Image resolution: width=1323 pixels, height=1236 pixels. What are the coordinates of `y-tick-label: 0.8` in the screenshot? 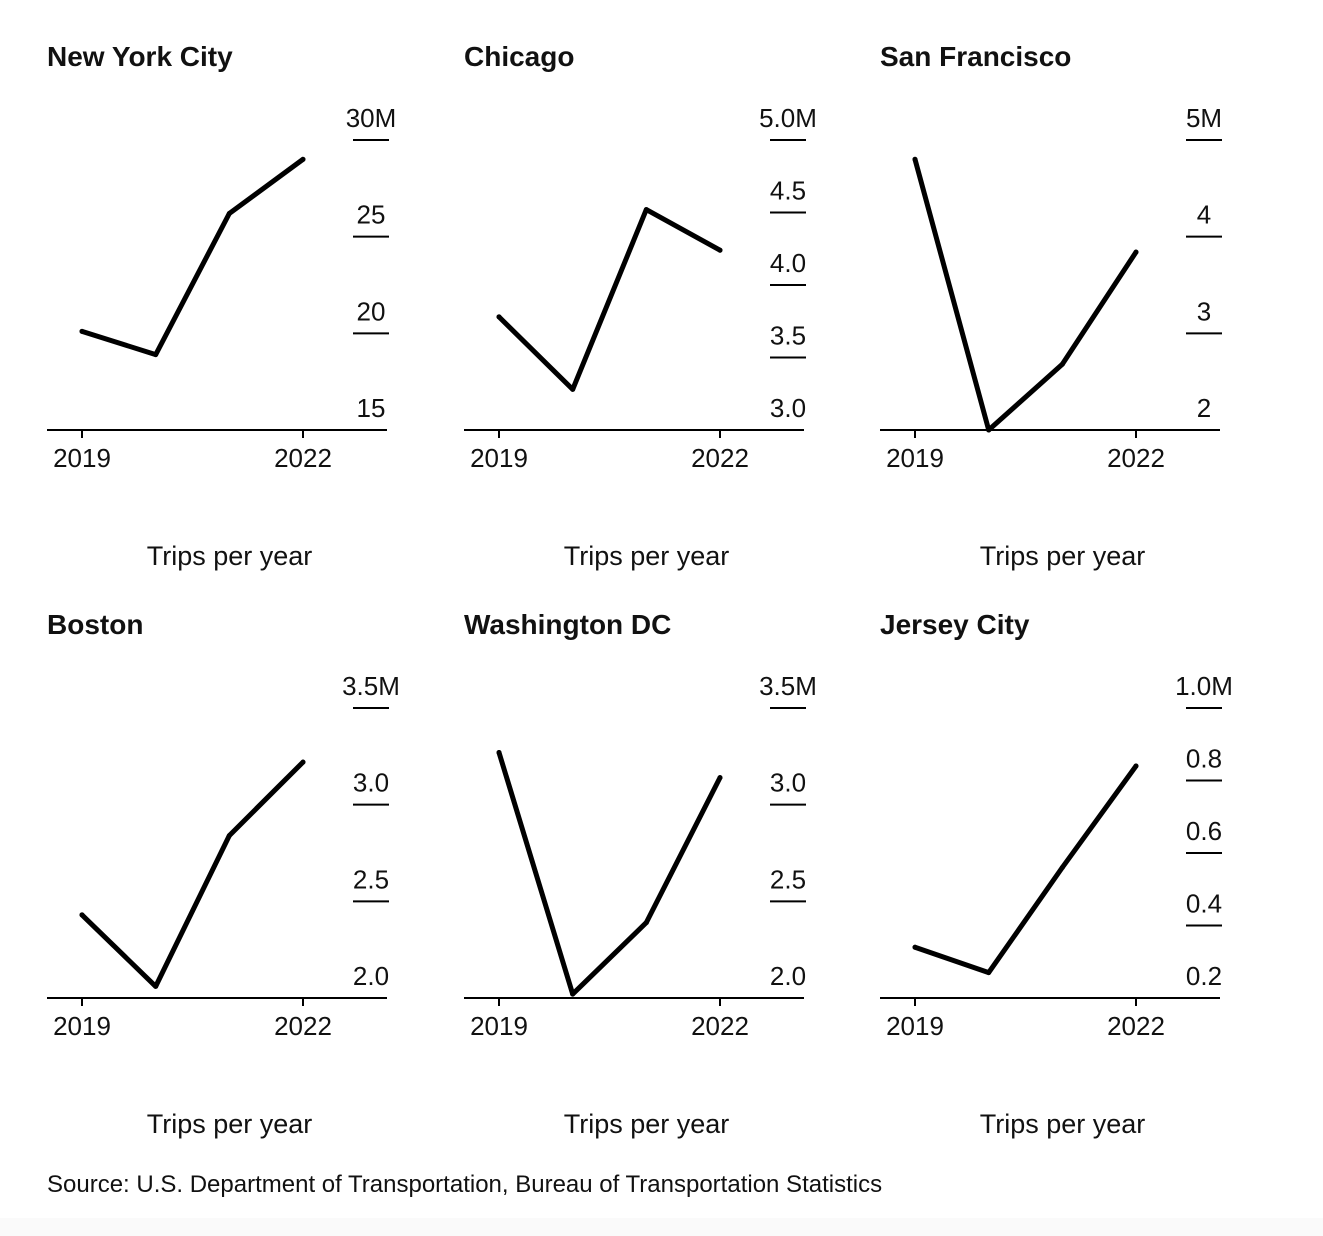 It's located at (1204, 759).